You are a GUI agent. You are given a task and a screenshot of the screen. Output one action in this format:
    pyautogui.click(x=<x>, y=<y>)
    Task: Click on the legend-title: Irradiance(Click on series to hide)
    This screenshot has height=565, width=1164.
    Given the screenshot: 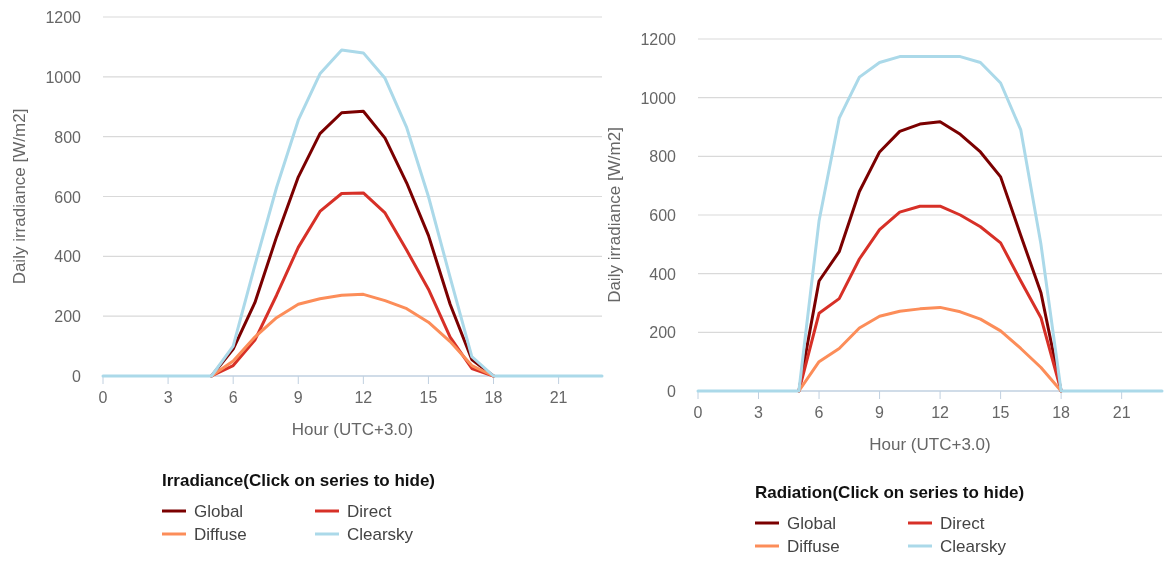 What is the action you would take?
    pyautogui.click(x=299, y=480)
    